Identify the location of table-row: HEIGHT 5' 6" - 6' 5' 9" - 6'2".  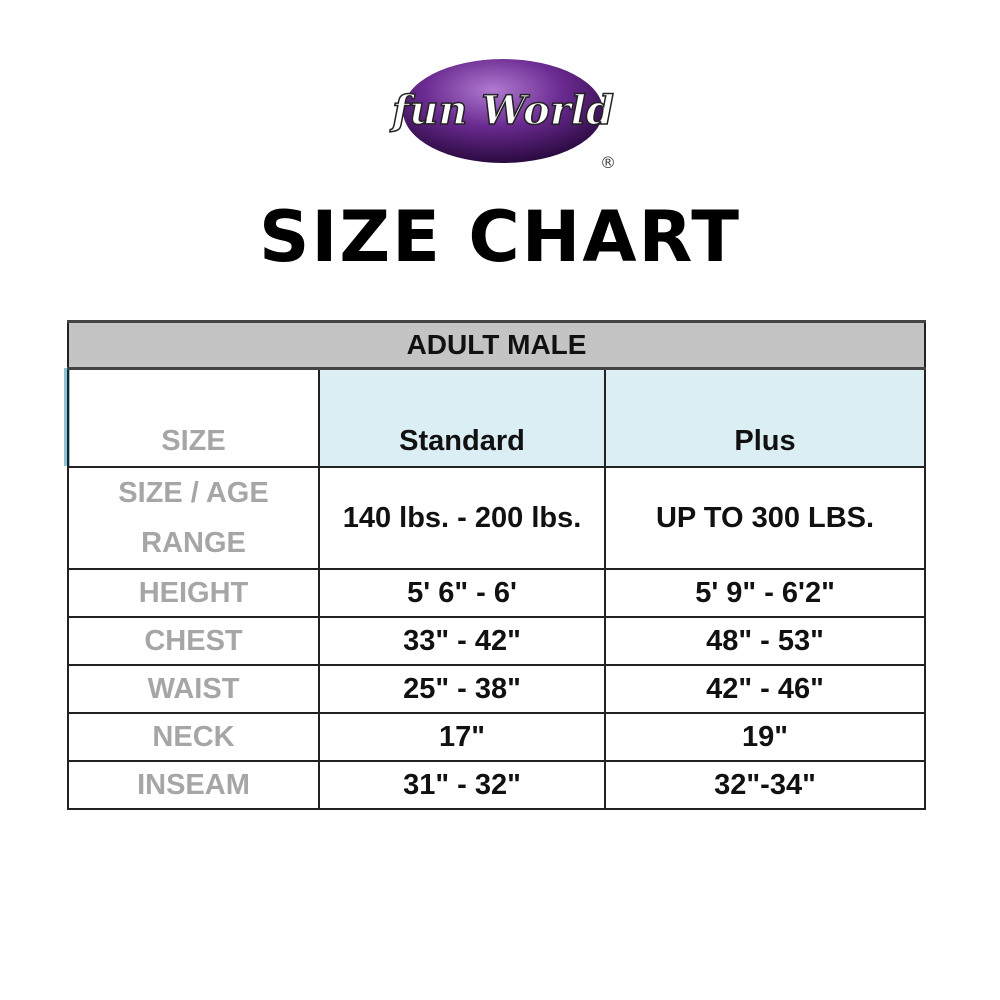
(497, 593).